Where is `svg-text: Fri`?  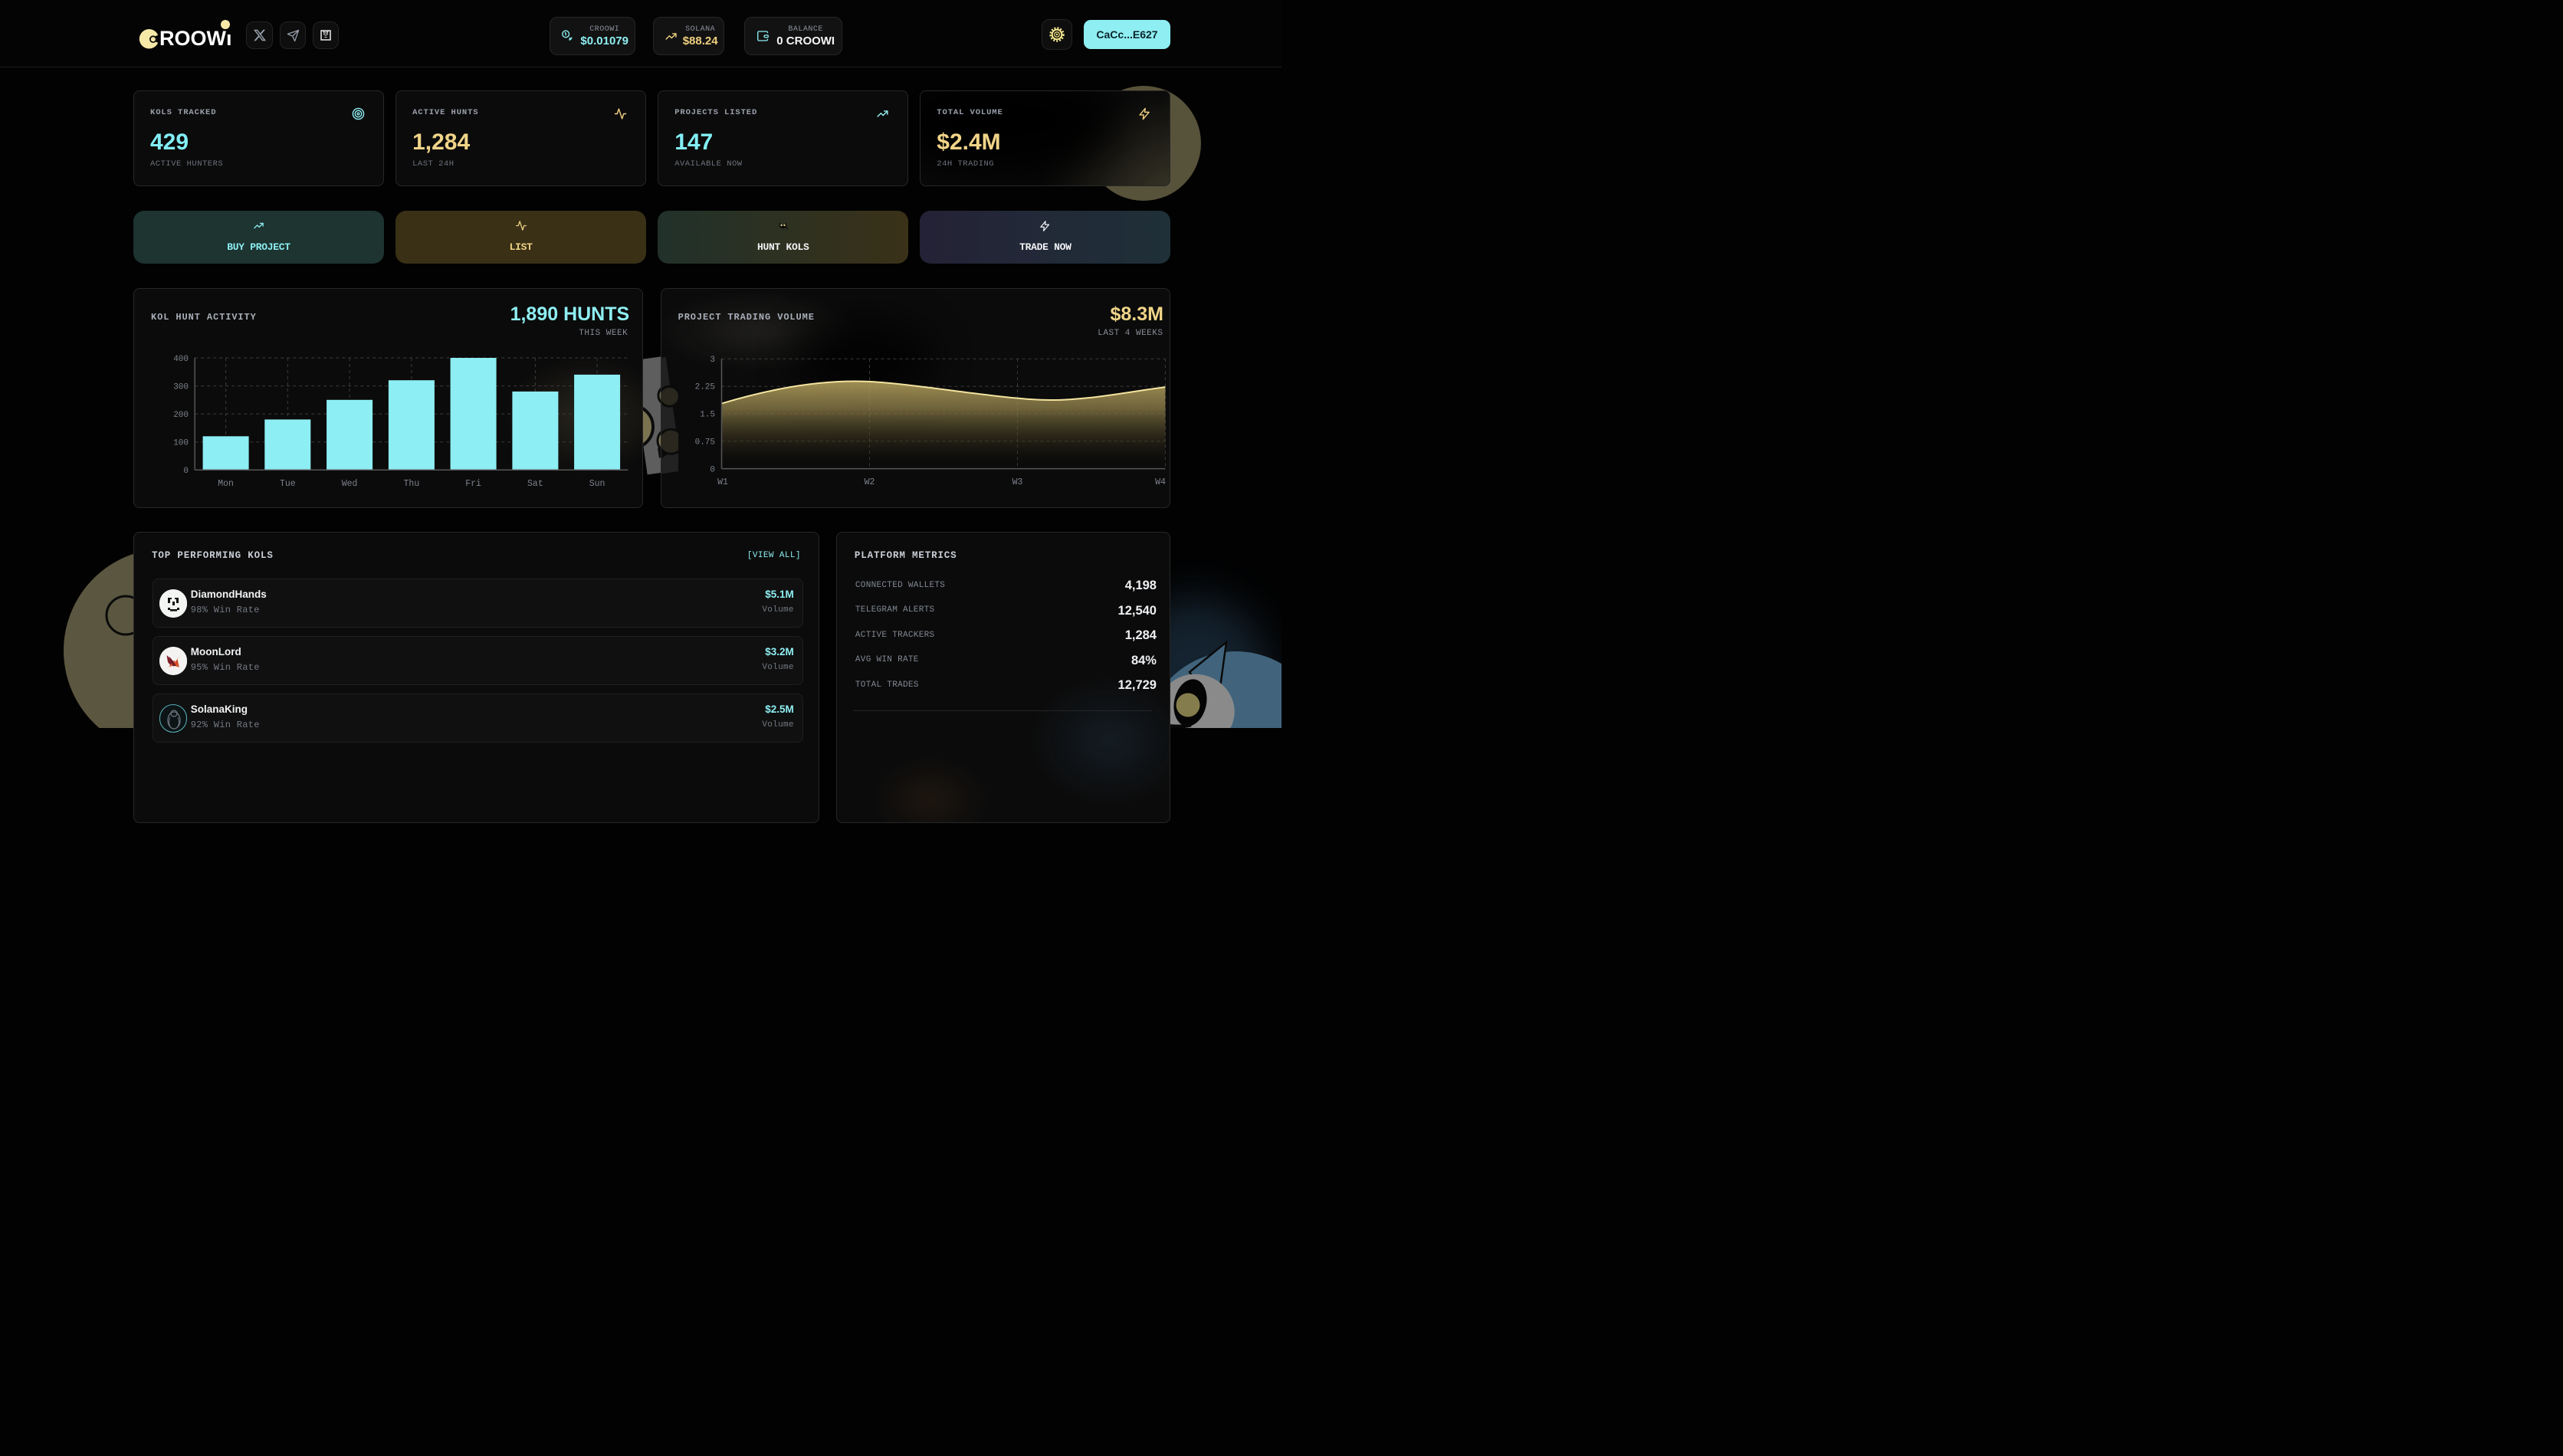
svg-text: Fri is located at coordinates (473, 484).